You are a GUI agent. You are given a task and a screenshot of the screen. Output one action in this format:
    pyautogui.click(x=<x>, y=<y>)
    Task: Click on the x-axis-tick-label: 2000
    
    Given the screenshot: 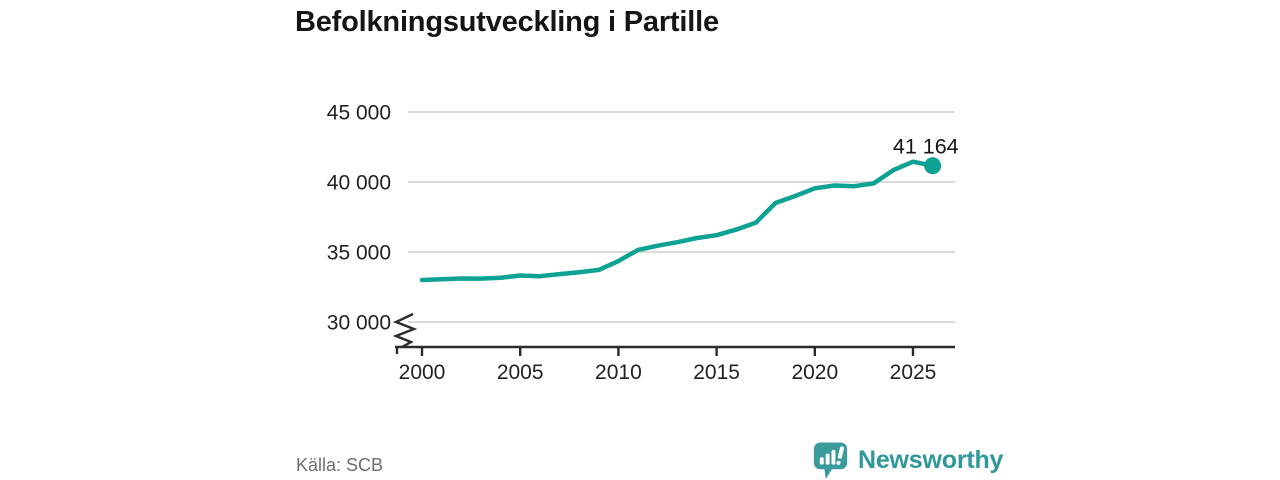 What is the action you would take?
    pyautogui.click(x=422, y=372)
    